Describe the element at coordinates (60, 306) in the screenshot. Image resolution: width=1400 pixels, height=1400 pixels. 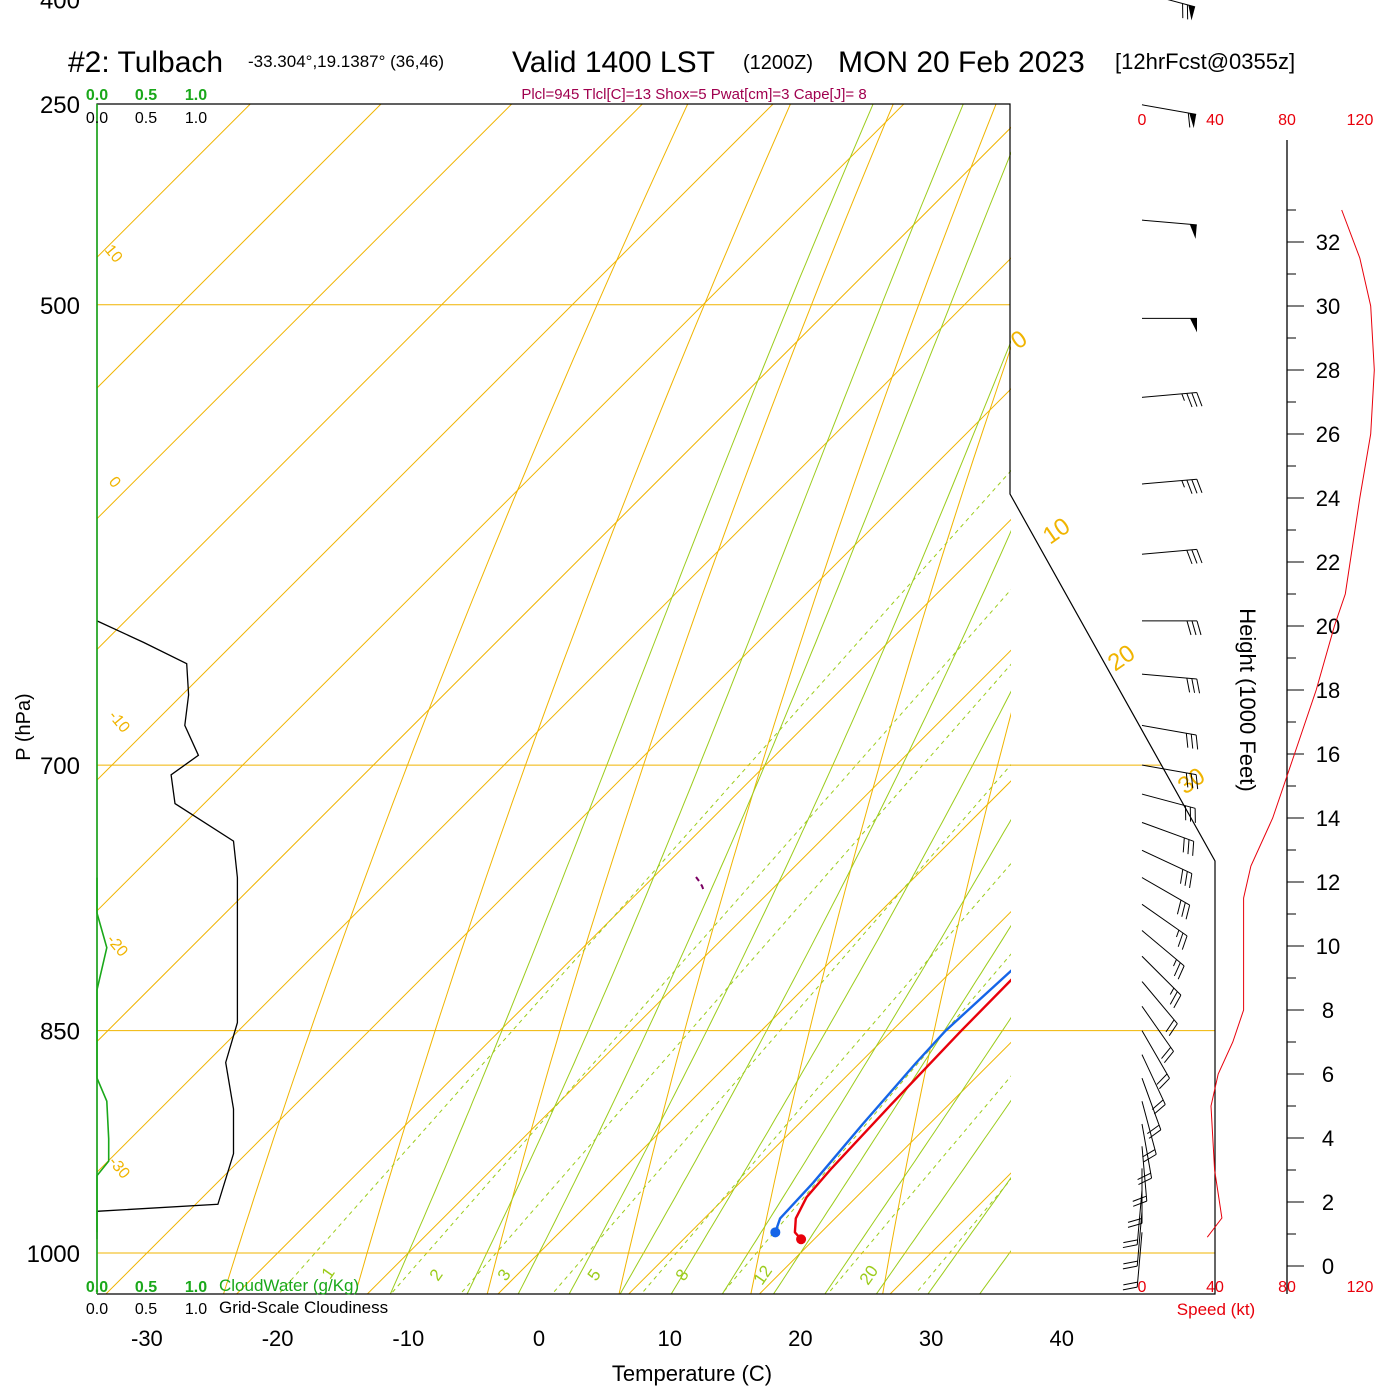
I see `pressure-tick-label: 500` at that location.